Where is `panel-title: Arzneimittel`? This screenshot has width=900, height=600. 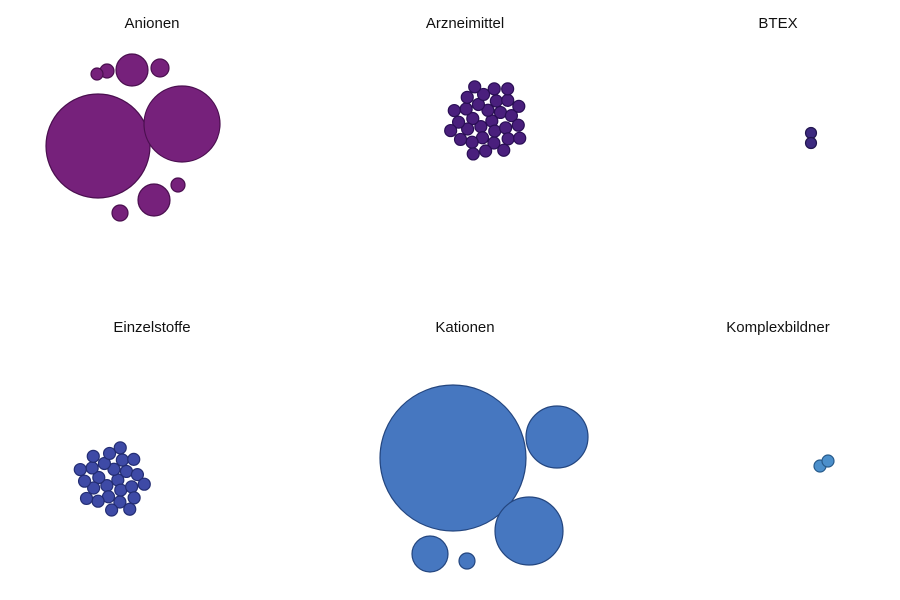 panel-title: Arzneimittel is located at coordinates (465, 23).